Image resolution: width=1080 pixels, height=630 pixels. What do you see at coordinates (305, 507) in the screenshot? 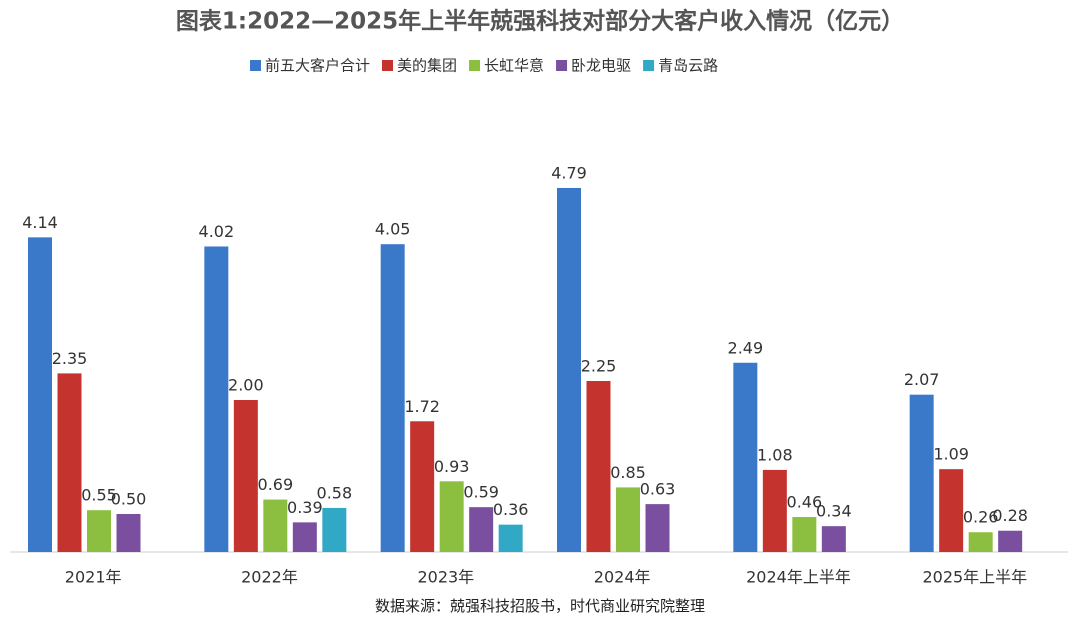
I see `value-label: 0.39` at bounding box center [305, 507].